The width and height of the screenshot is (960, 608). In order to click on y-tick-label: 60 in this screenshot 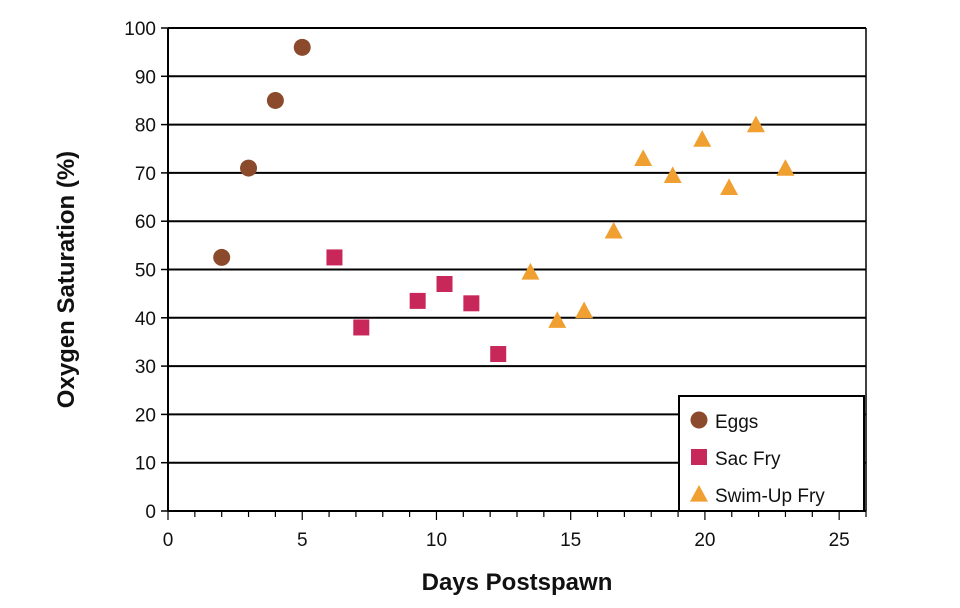, I will do `click(145, 222)`.